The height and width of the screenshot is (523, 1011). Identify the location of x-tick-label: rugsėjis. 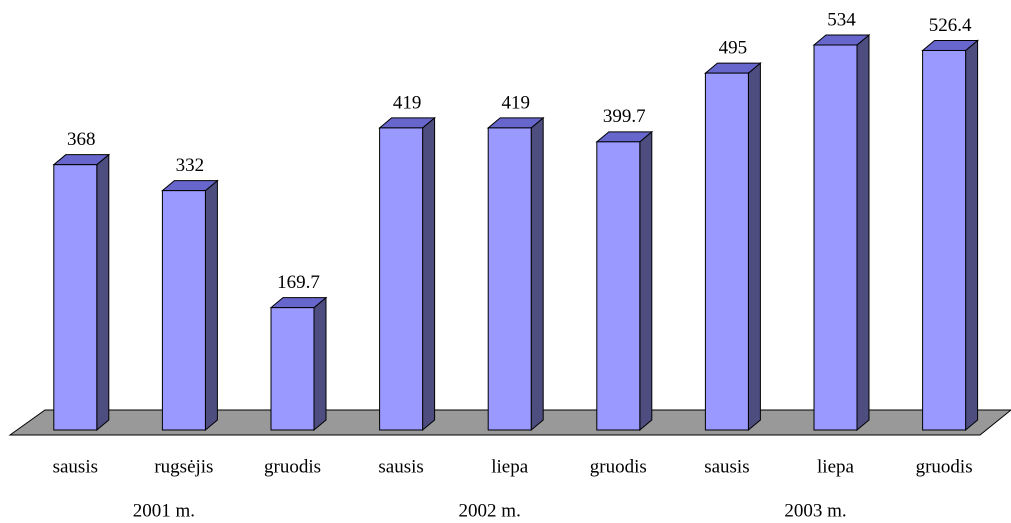
(183, 466).